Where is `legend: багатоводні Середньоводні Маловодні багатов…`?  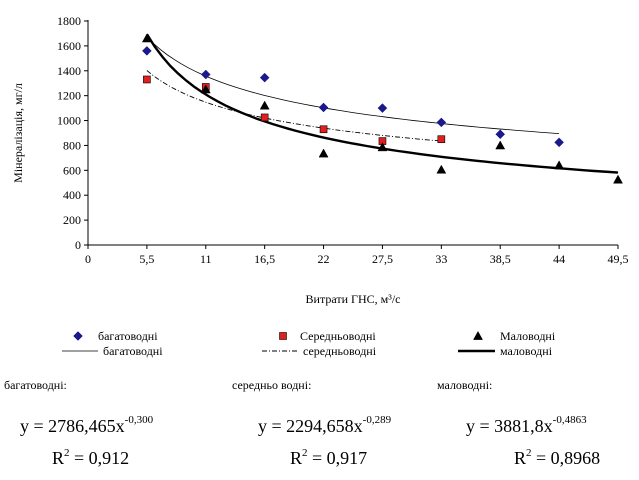 legend: багатоводні Середньоводні Маловодні багатов… is located at coordinates (309, 343).